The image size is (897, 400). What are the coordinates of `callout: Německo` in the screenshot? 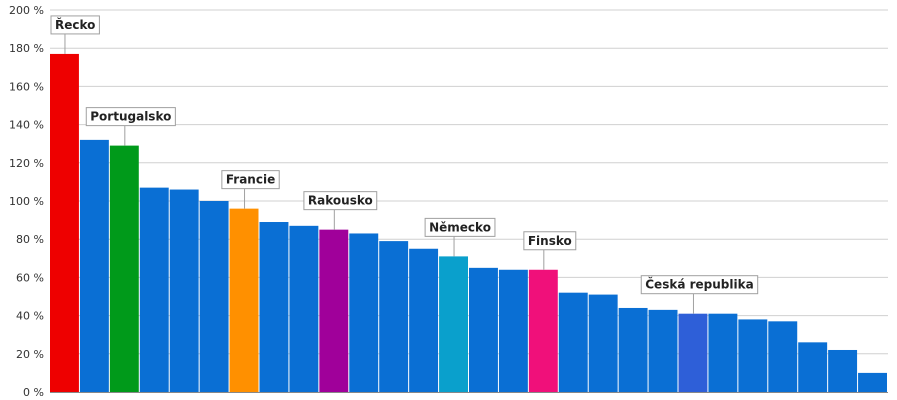 It's located at (460, 237).